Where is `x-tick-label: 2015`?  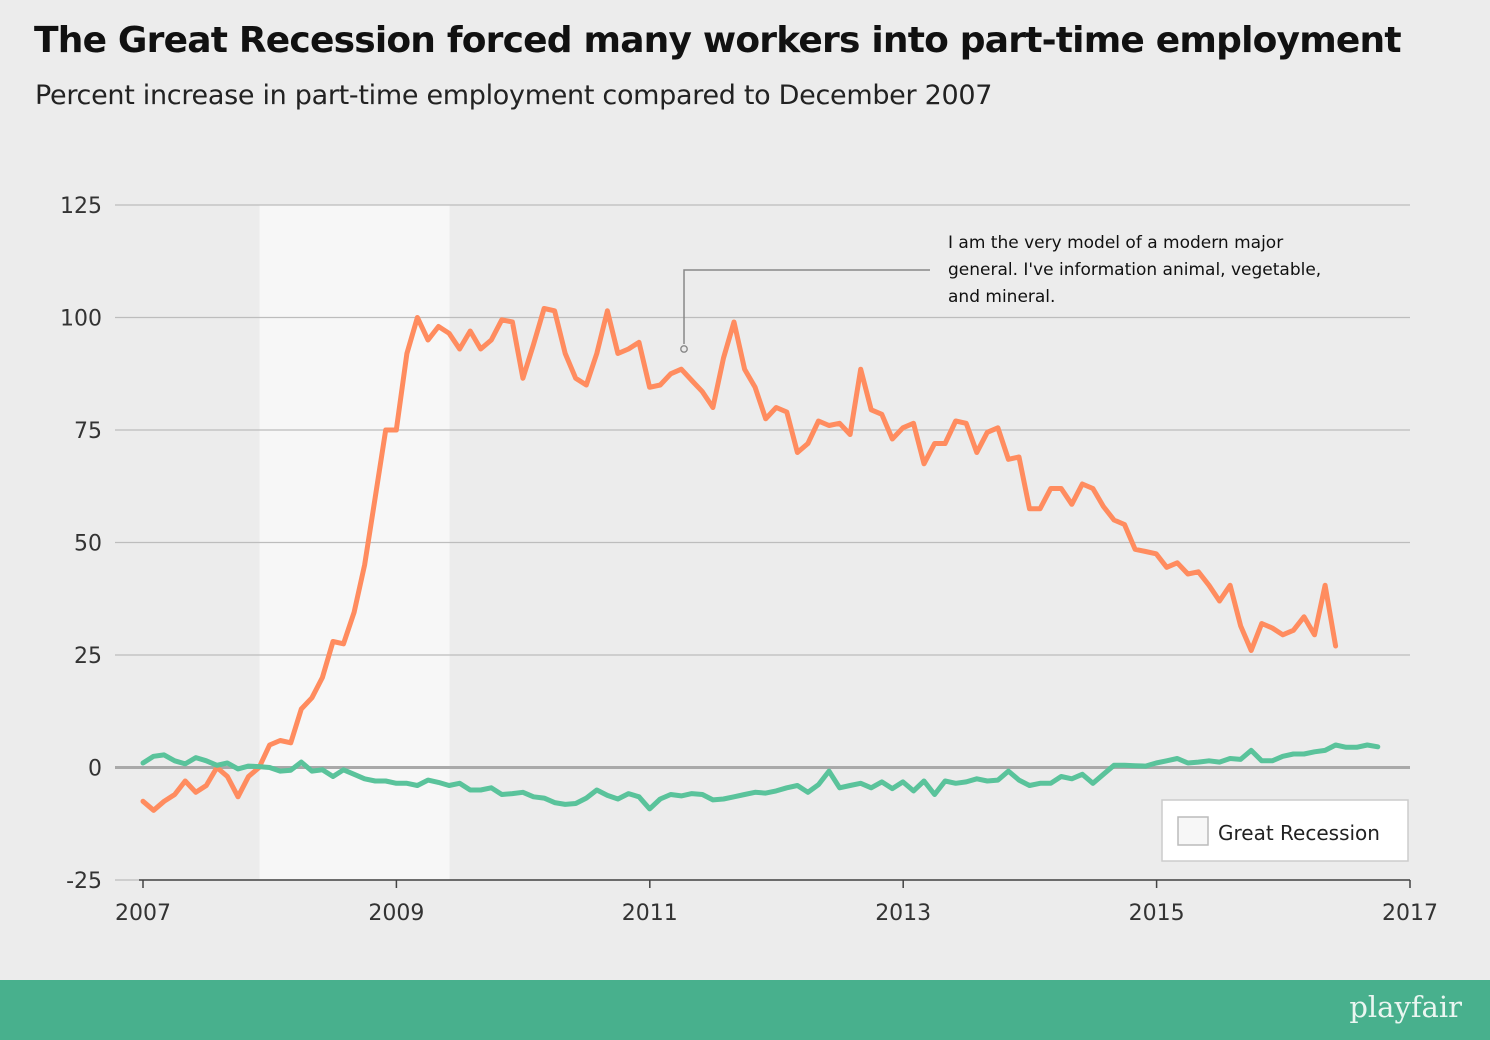
x-tick-label: 2015 is located at coordinates (1157, 913).